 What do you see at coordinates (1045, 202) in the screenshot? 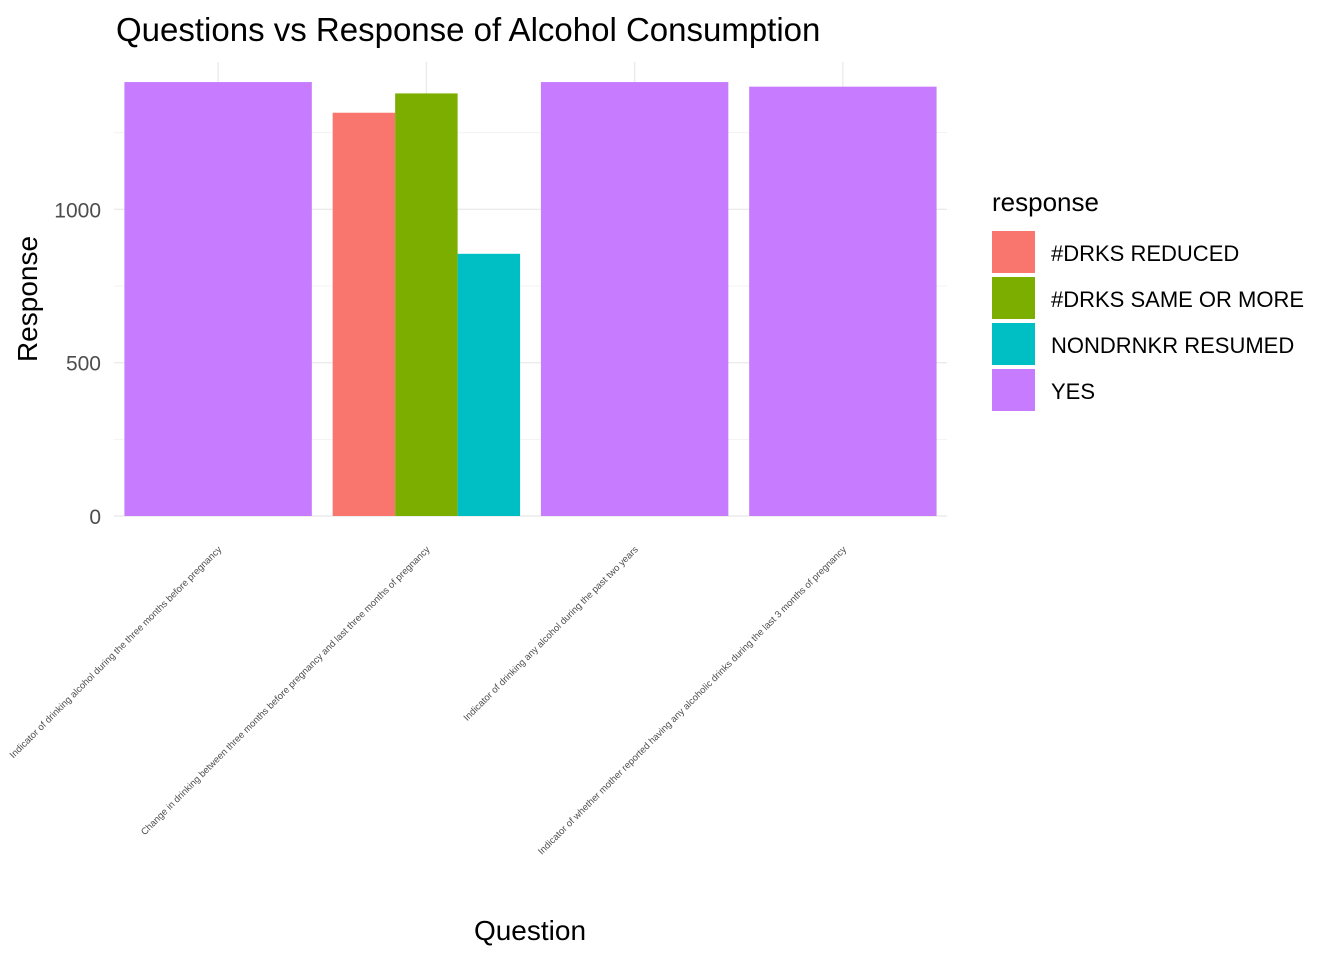
I see `legend-title: response` at bounding box center [1045, 202].